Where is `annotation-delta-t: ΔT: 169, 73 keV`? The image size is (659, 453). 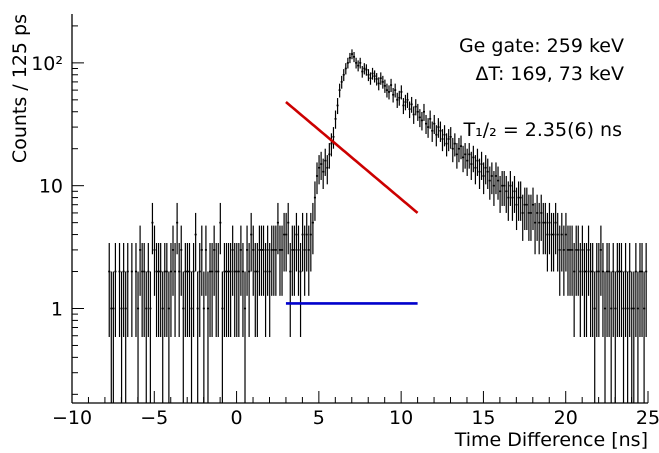 annotation-delta-t: ΔT: 169, 73 keV is located at coordinates (549, 74).